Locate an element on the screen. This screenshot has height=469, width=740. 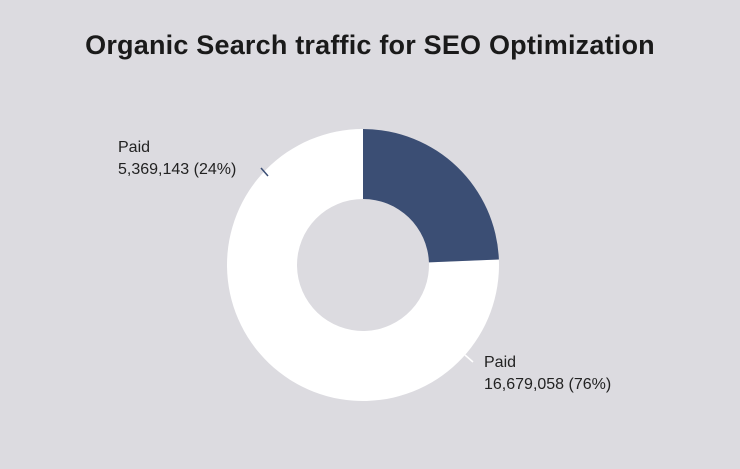
slice-label-name-0: Paid is located at coordinates (500, 362).